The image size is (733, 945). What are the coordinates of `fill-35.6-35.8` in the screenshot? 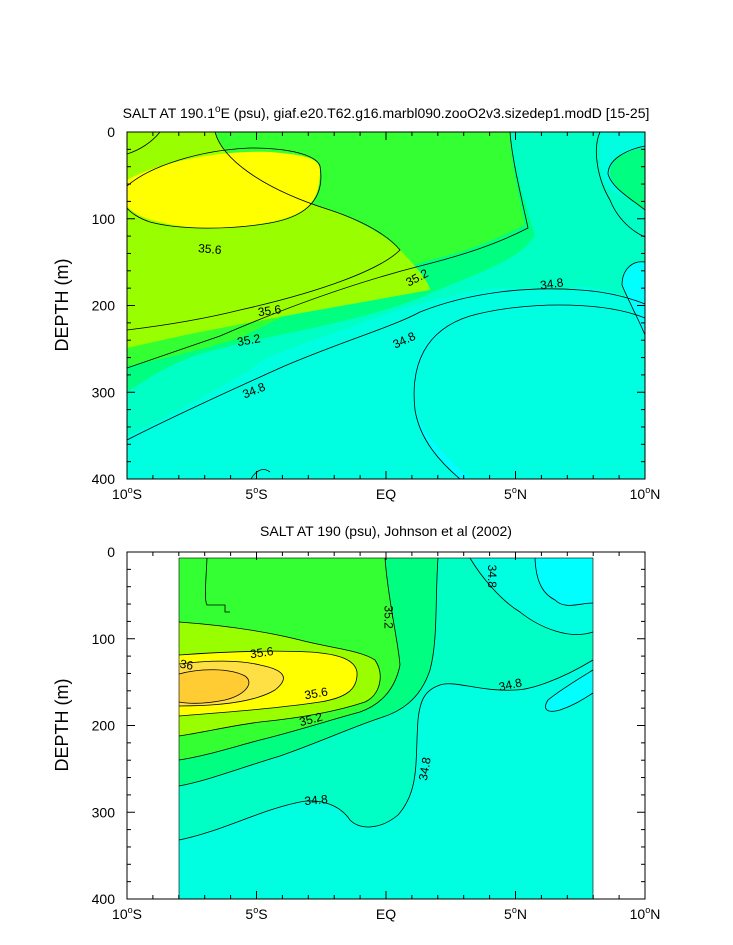 It's located at (223, 189).